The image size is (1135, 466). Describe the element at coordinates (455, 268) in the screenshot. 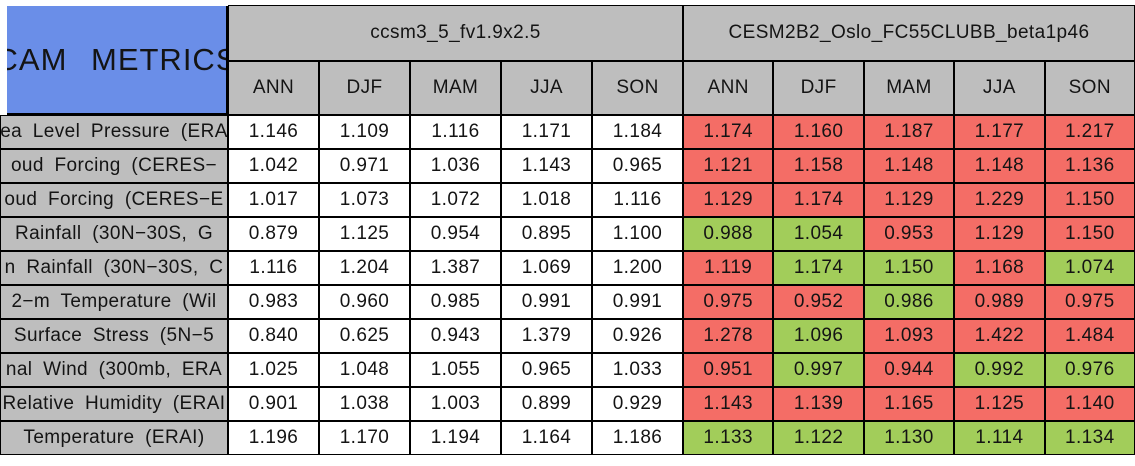

I see `metric-value-cell: 1.387` at that location.